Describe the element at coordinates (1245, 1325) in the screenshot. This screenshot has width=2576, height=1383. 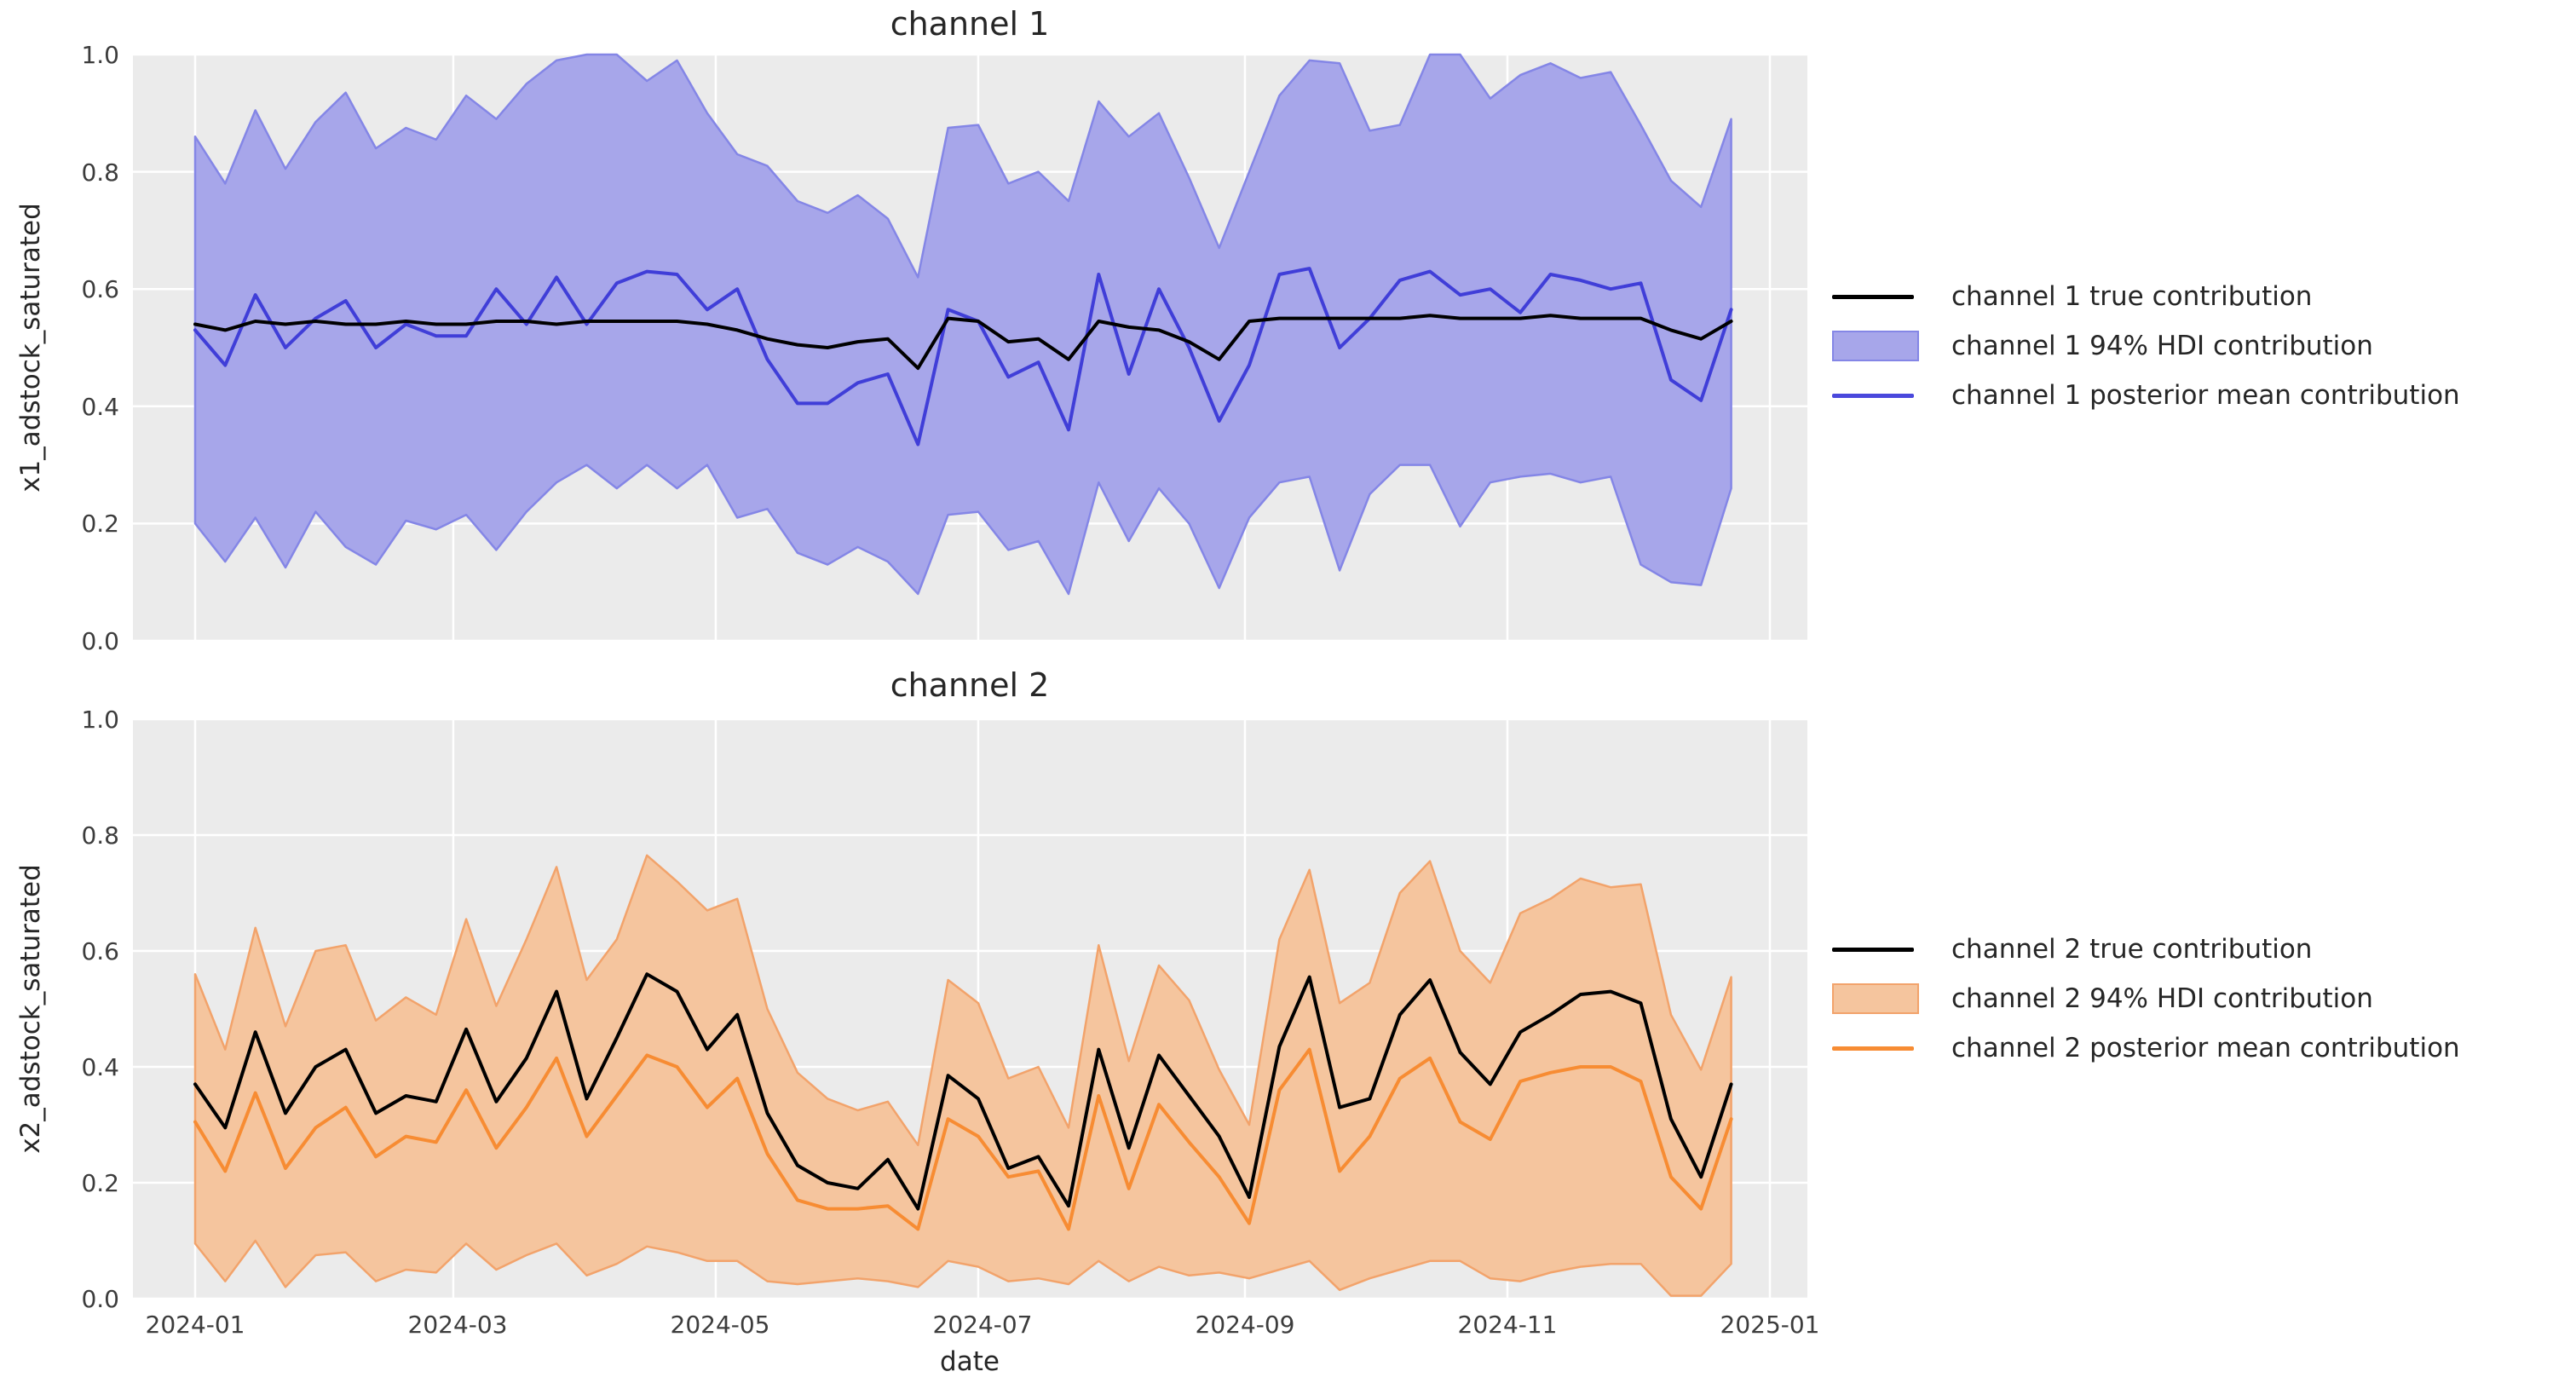
I see `x-tick-label: 2024-09` at that location.